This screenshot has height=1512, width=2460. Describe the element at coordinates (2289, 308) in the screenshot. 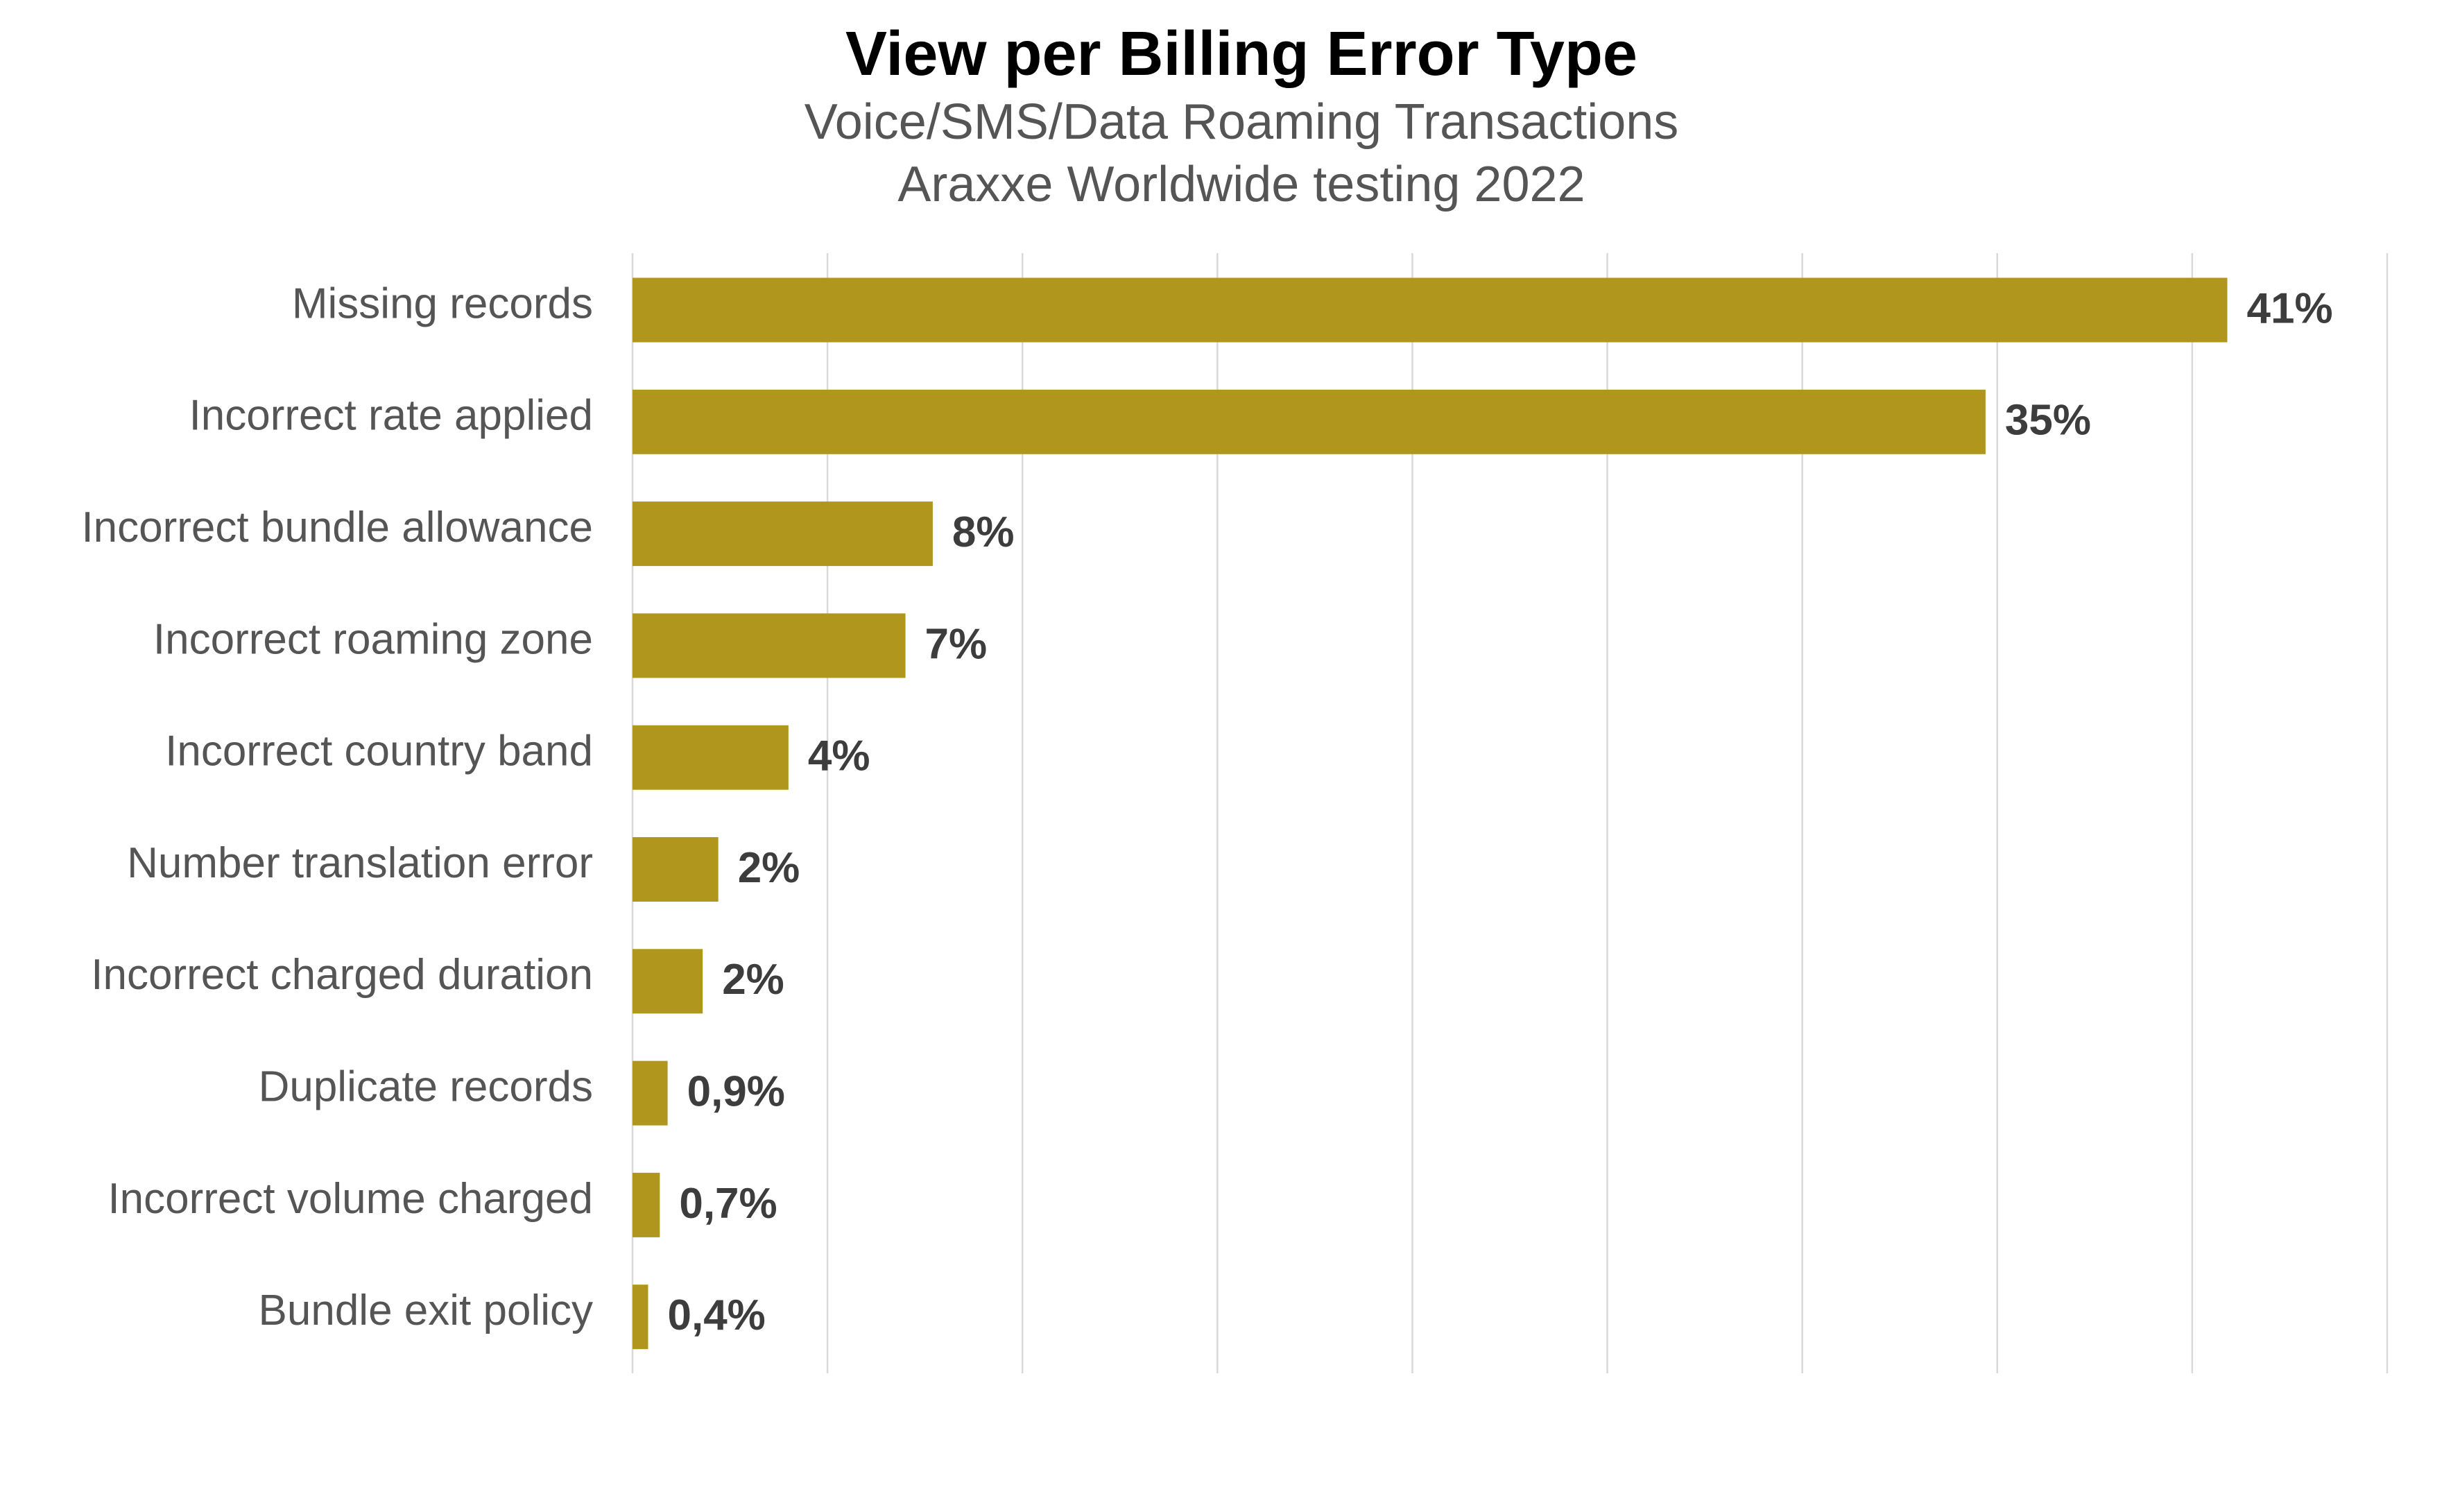

I see `value-label-0: 41%` at that location.